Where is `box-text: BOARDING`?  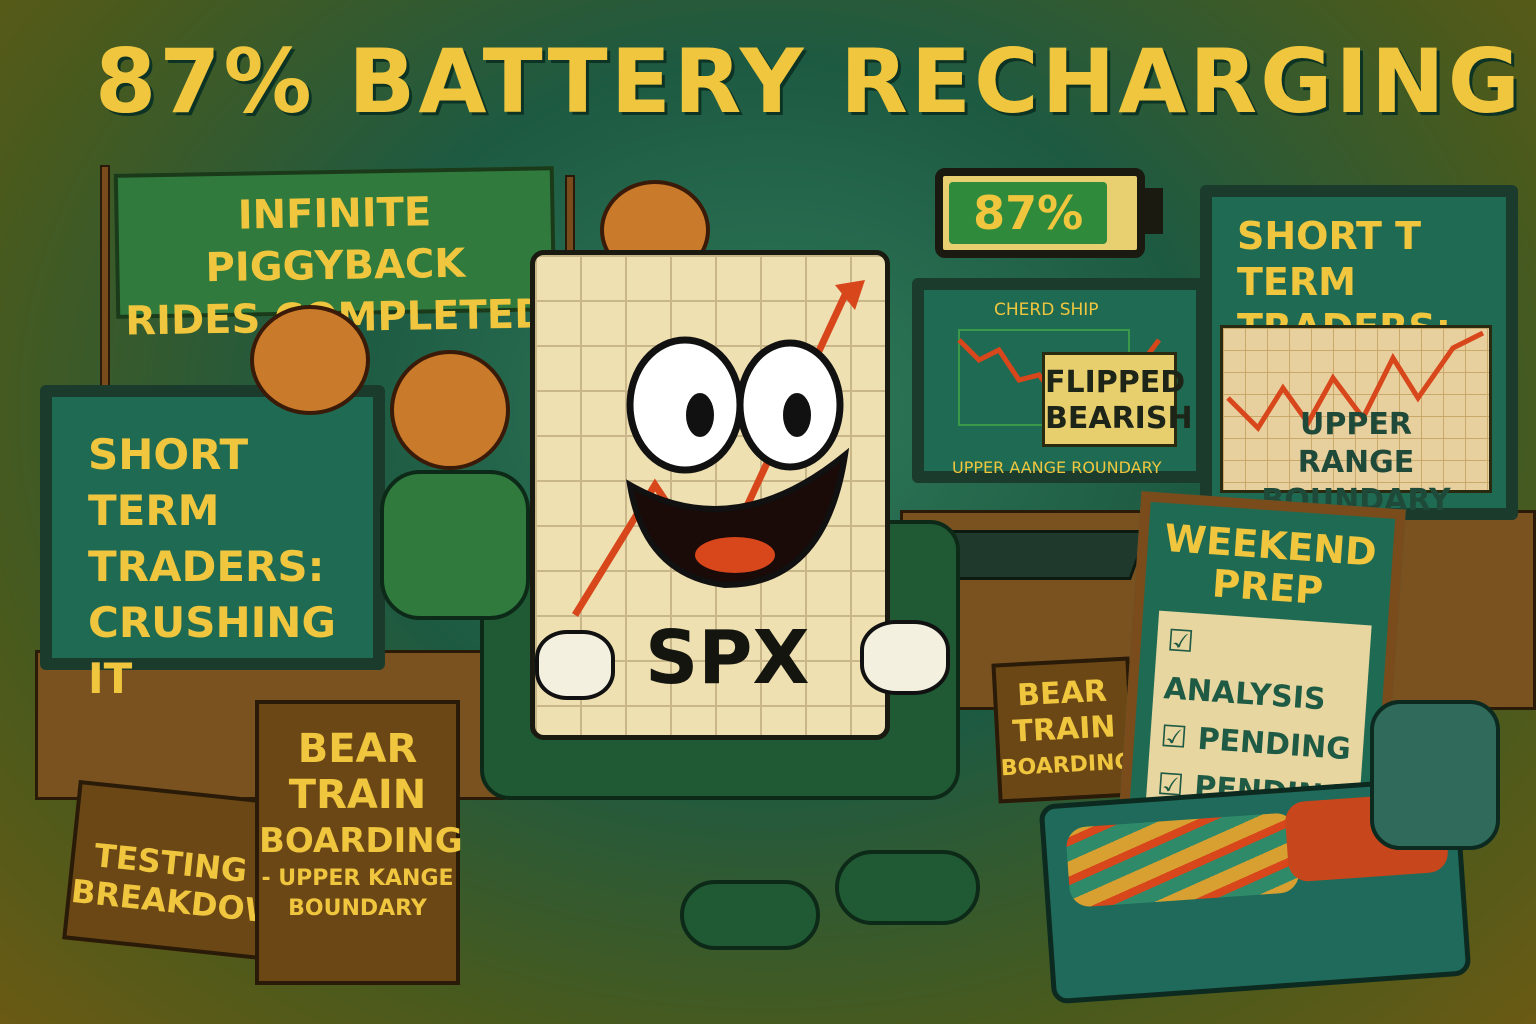 box-text: BOARDING is located at coordinates (361, 841).